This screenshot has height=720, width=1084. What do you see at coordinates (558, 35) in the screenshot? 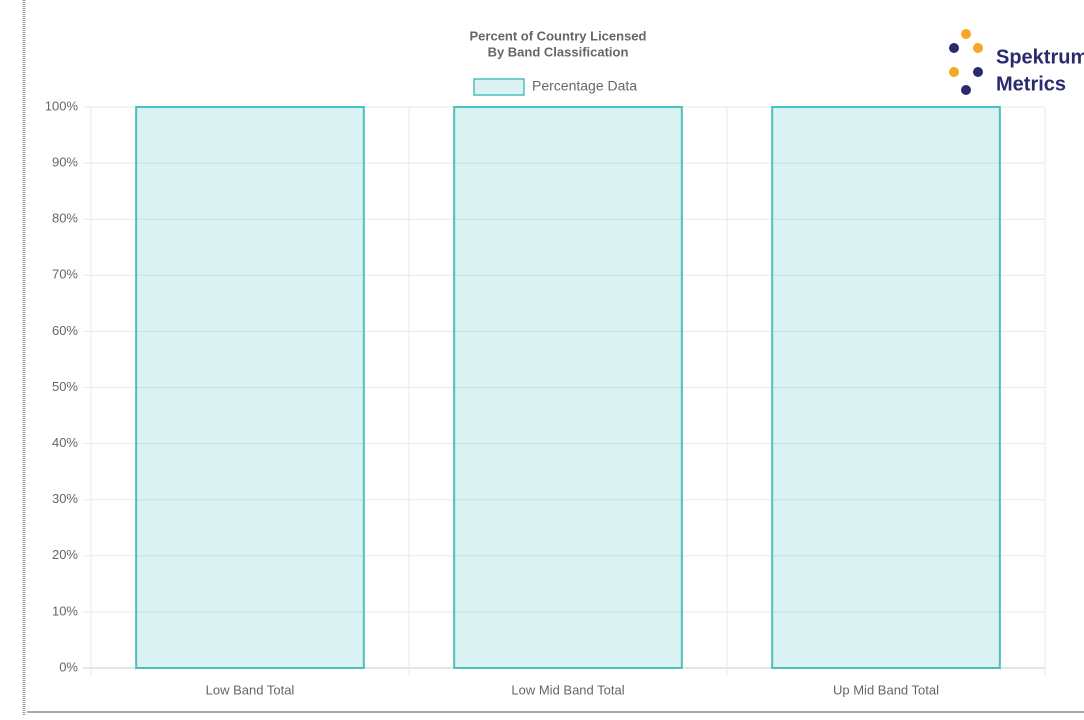
I see `chart-title: Percent of Country Licensed` at bounding box center [558, 35].